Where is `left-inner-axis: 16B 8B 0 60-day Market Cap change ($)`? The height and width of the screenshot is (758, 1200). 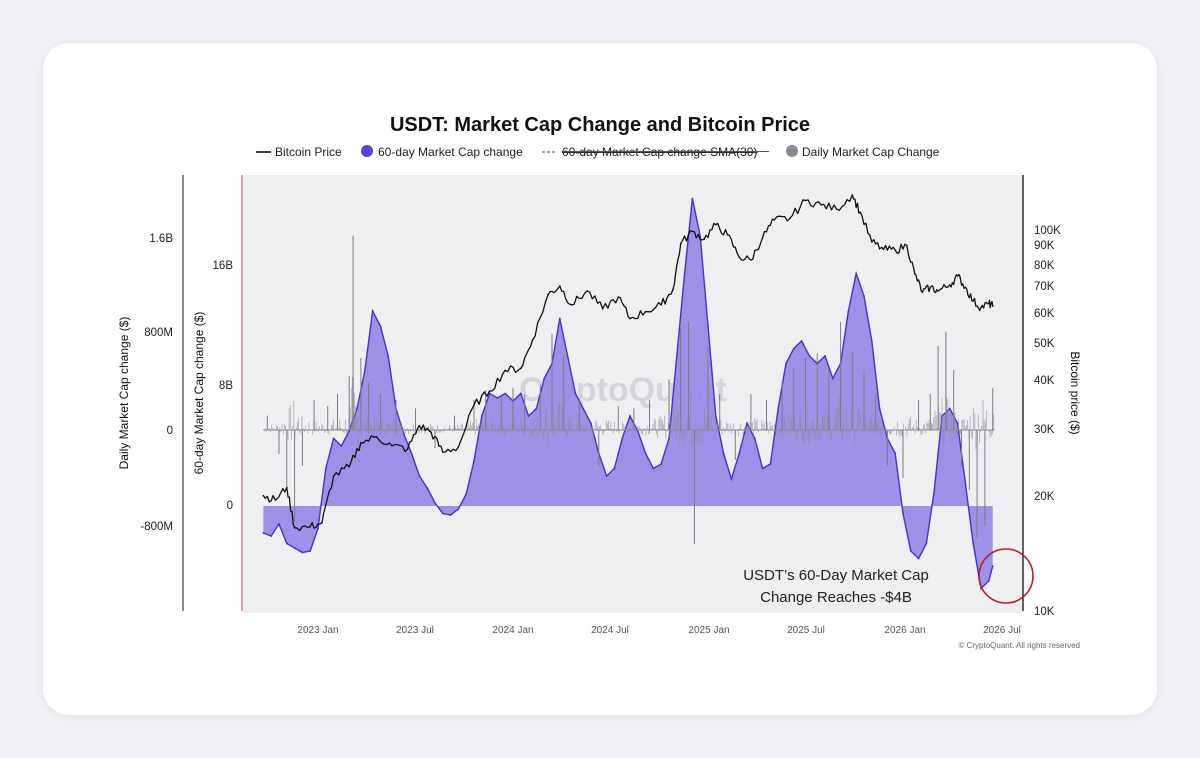
left-inner-axis: 16B 8B 0 60-day Market Cap change ($) is located at coordinates (212, 386).